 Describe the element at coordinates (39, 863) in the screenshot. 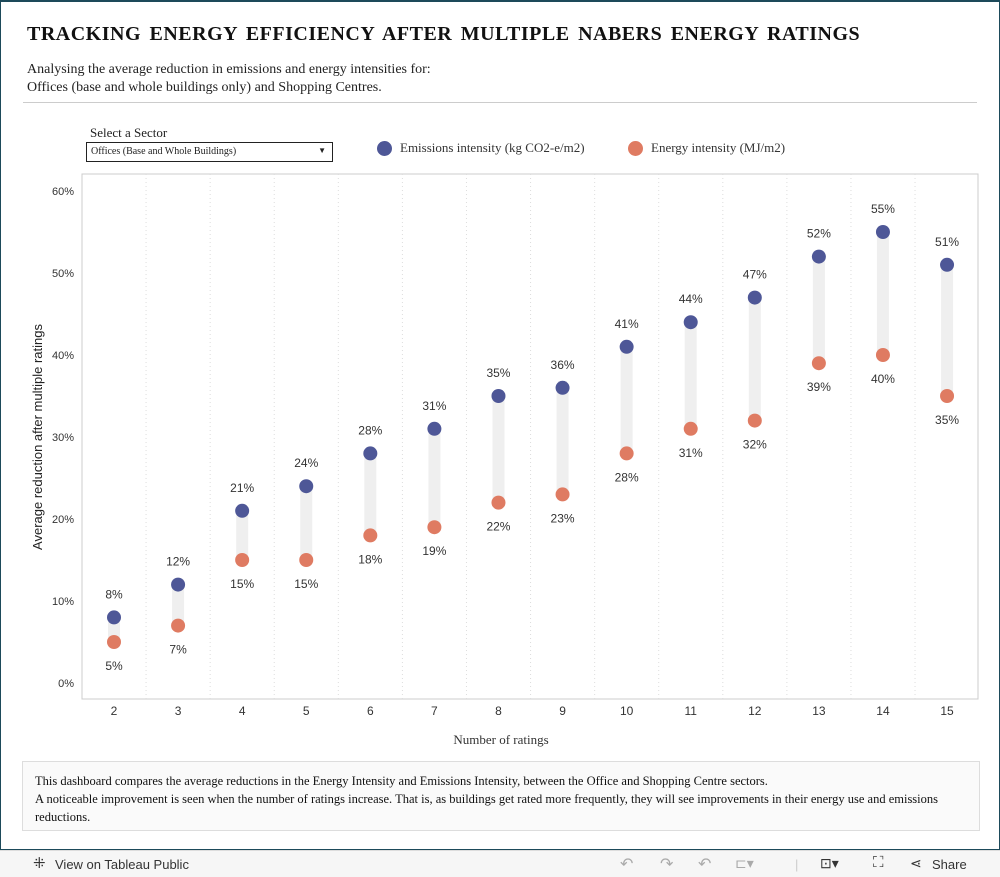

I see `tableau-logo-icon: ⁜` at that location.